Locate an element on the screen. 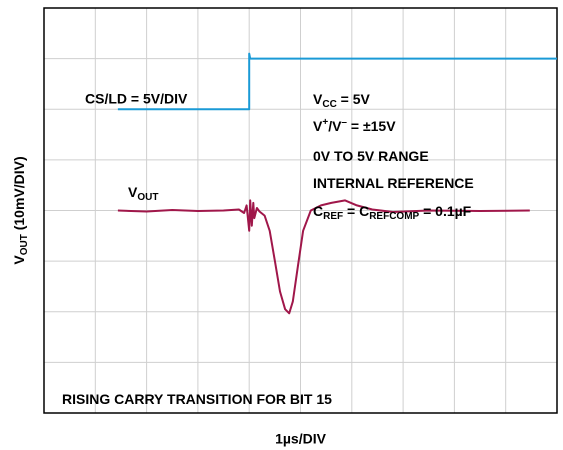 The width and height of the screenshot is (563, 450). text-segment: + is located at coordinates (325, 122).